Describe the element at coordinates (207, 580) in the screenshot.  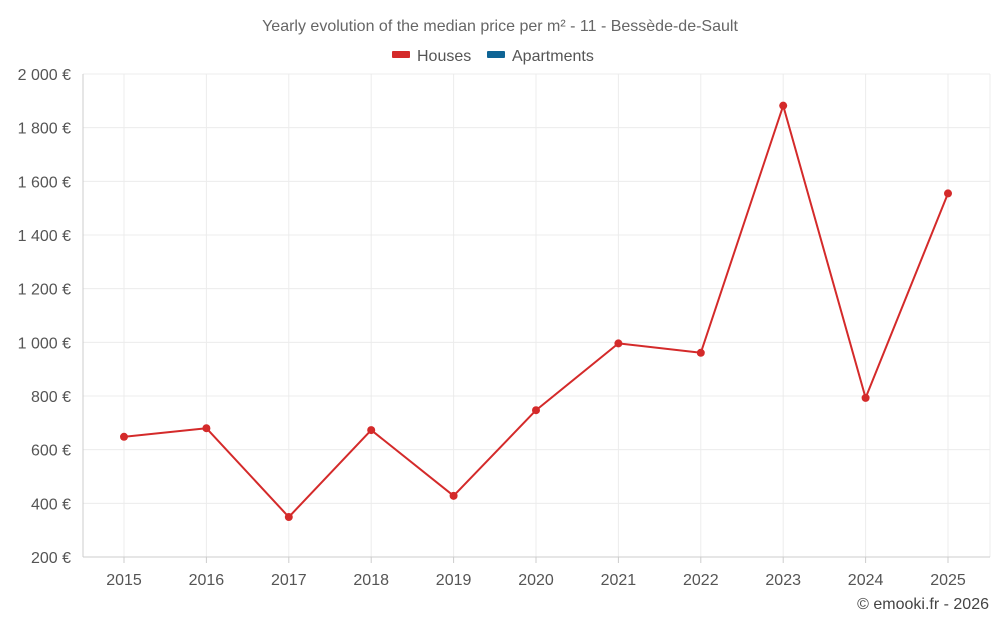
I see `x-tick-label: 2016` at that location.